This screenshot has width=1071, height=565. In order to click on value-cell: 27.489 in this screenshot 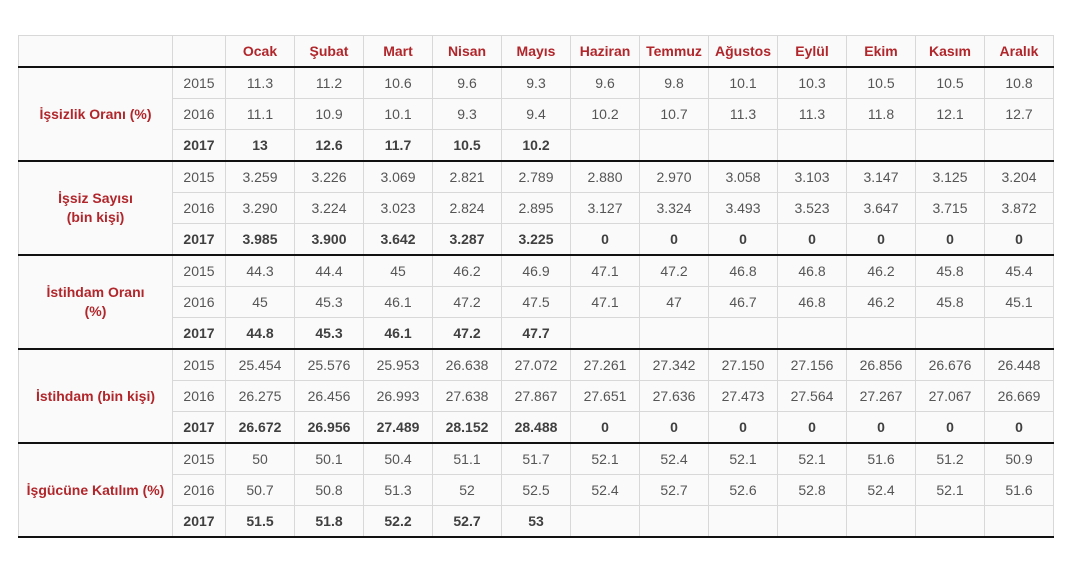, I will do `click(398, 427)`.